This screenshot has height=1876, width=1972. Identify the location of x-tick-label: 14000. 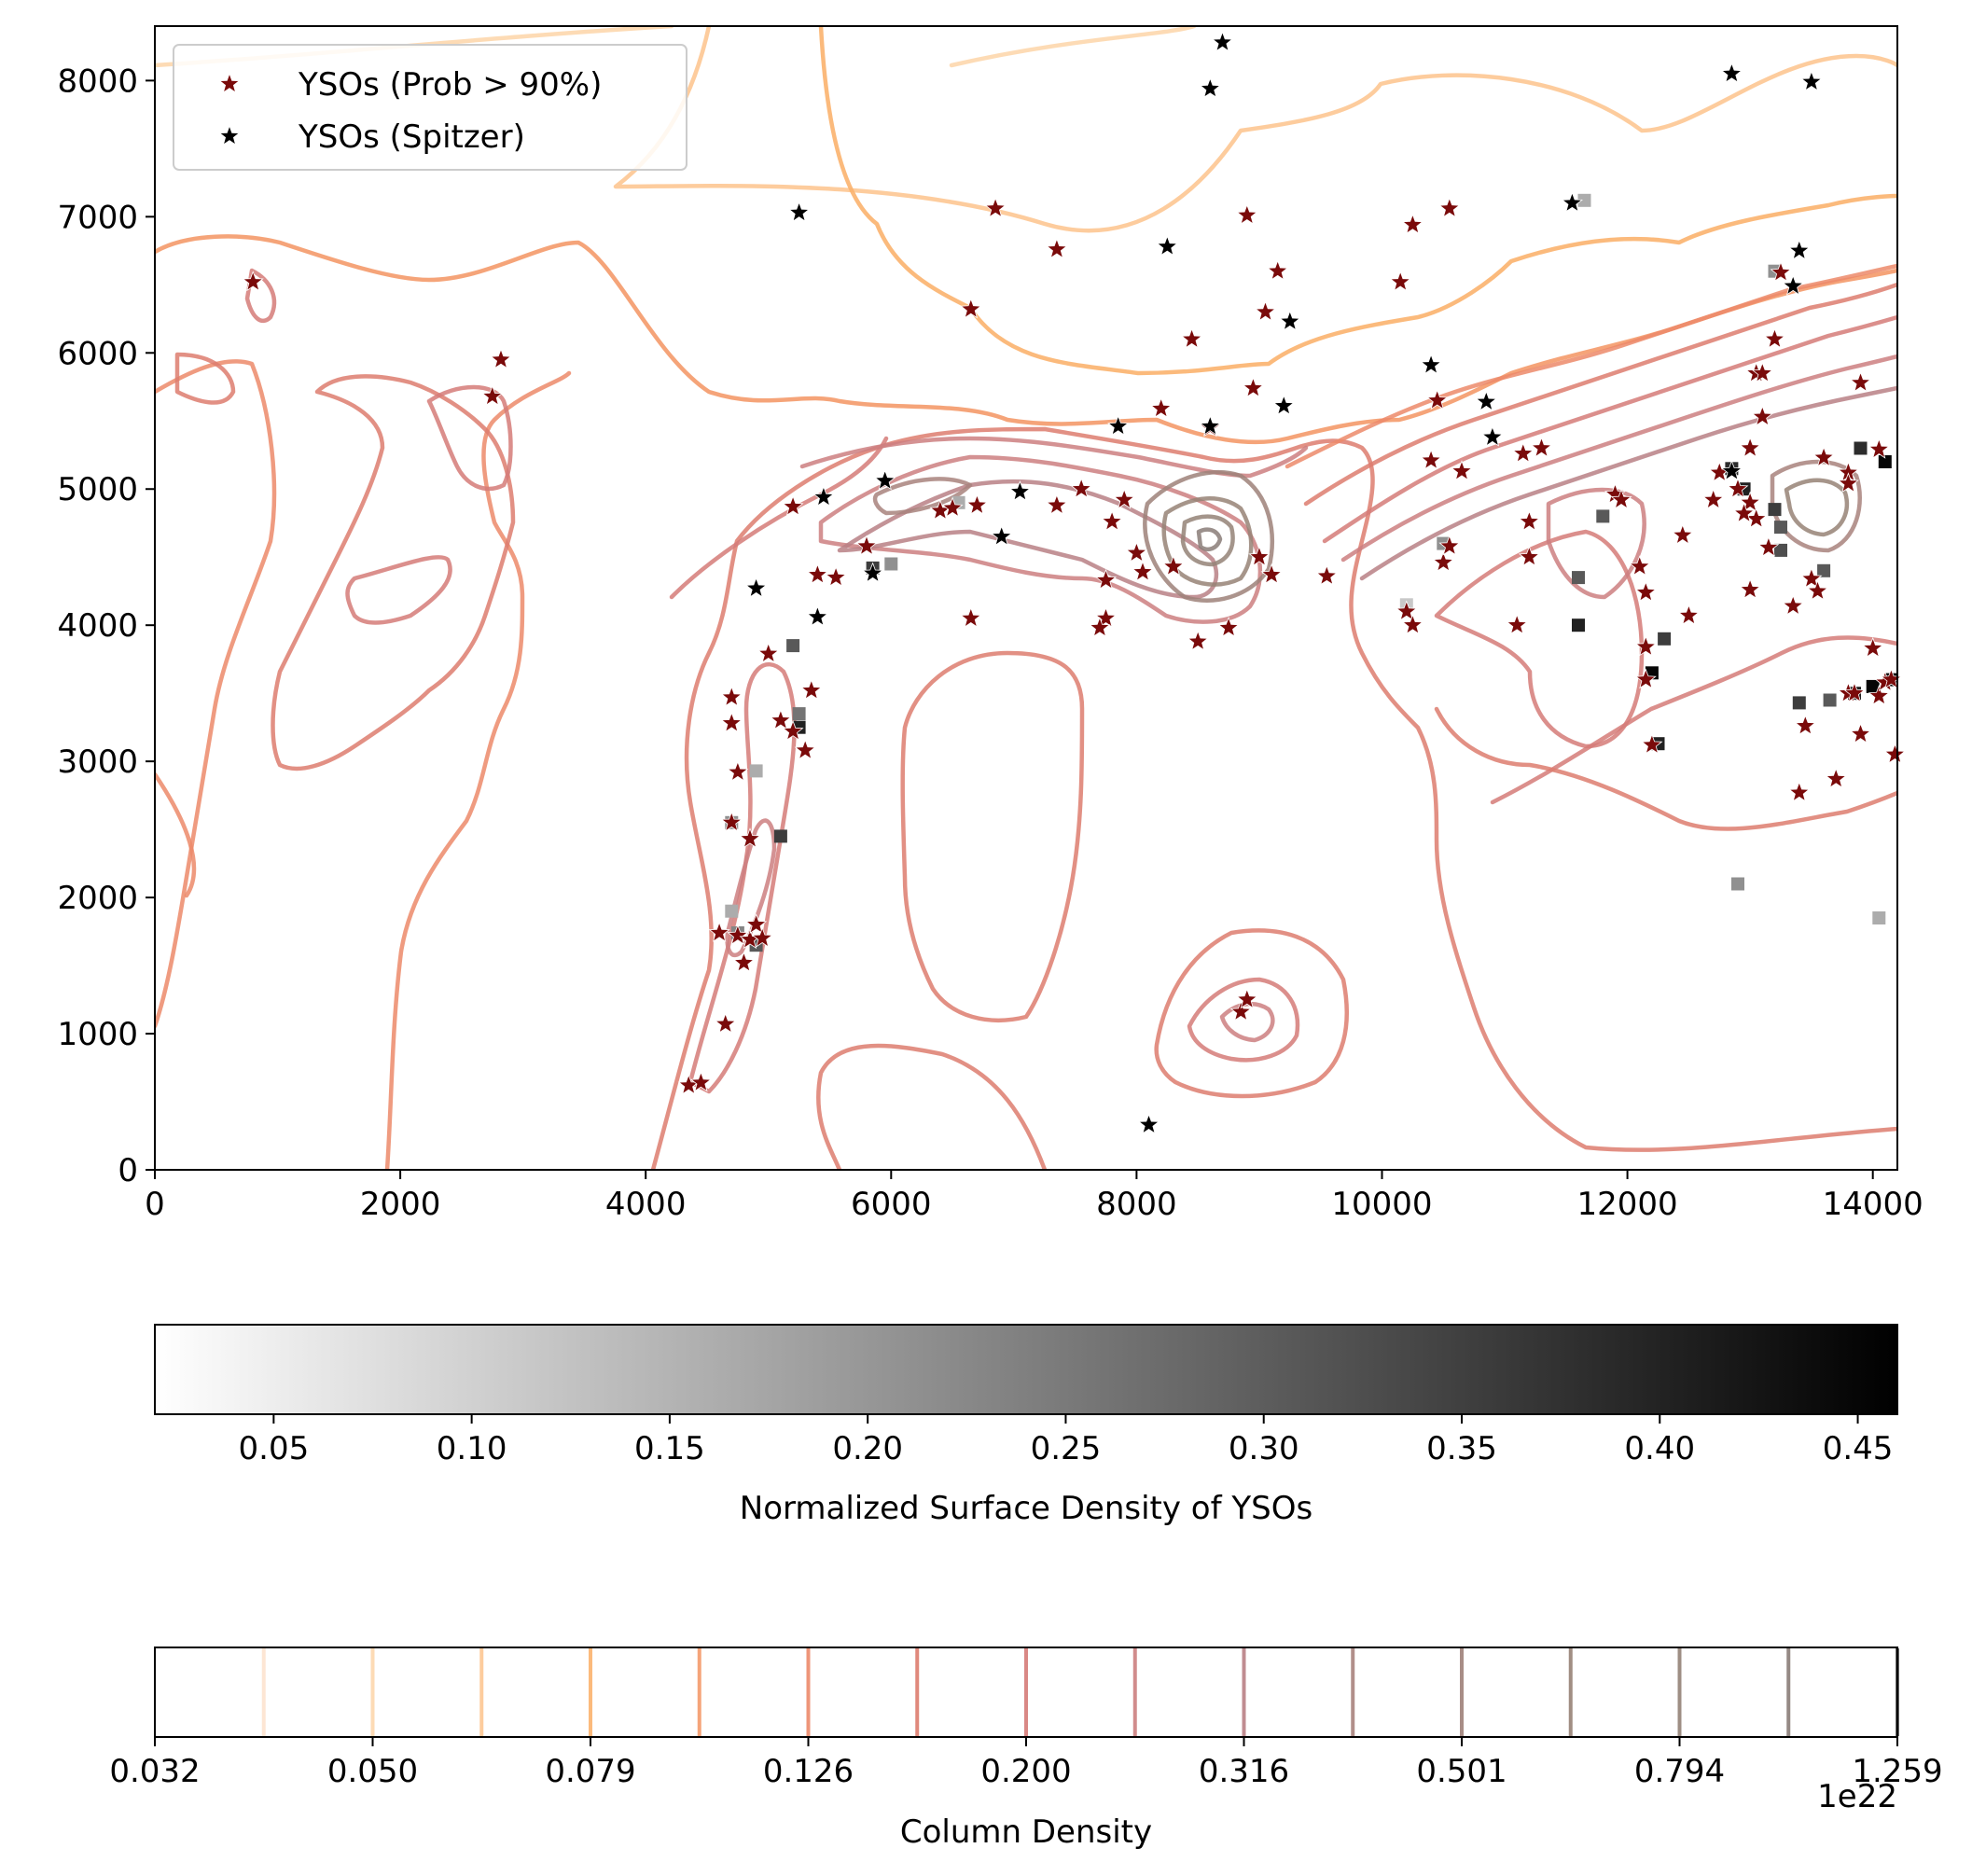
(1873, 1204).